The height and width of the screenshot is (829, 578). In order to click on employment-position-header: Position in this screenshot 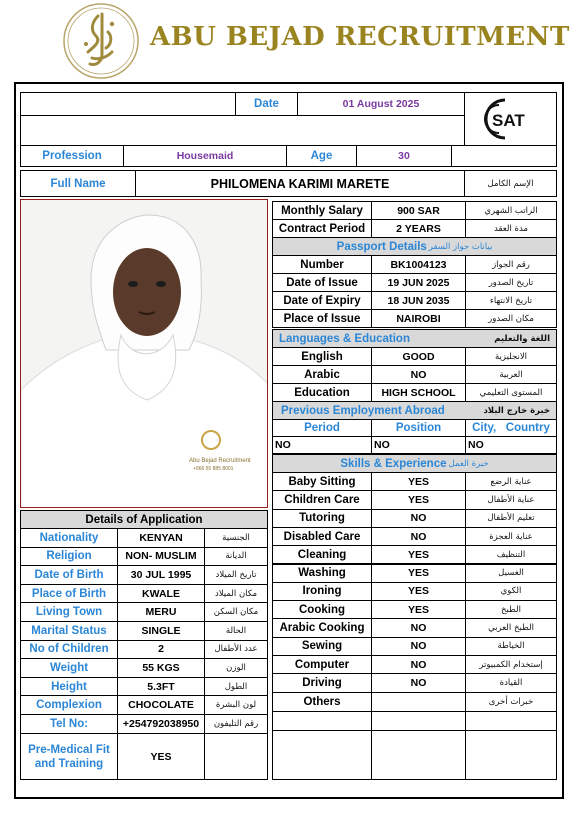, I will do `click(418, 428)`.